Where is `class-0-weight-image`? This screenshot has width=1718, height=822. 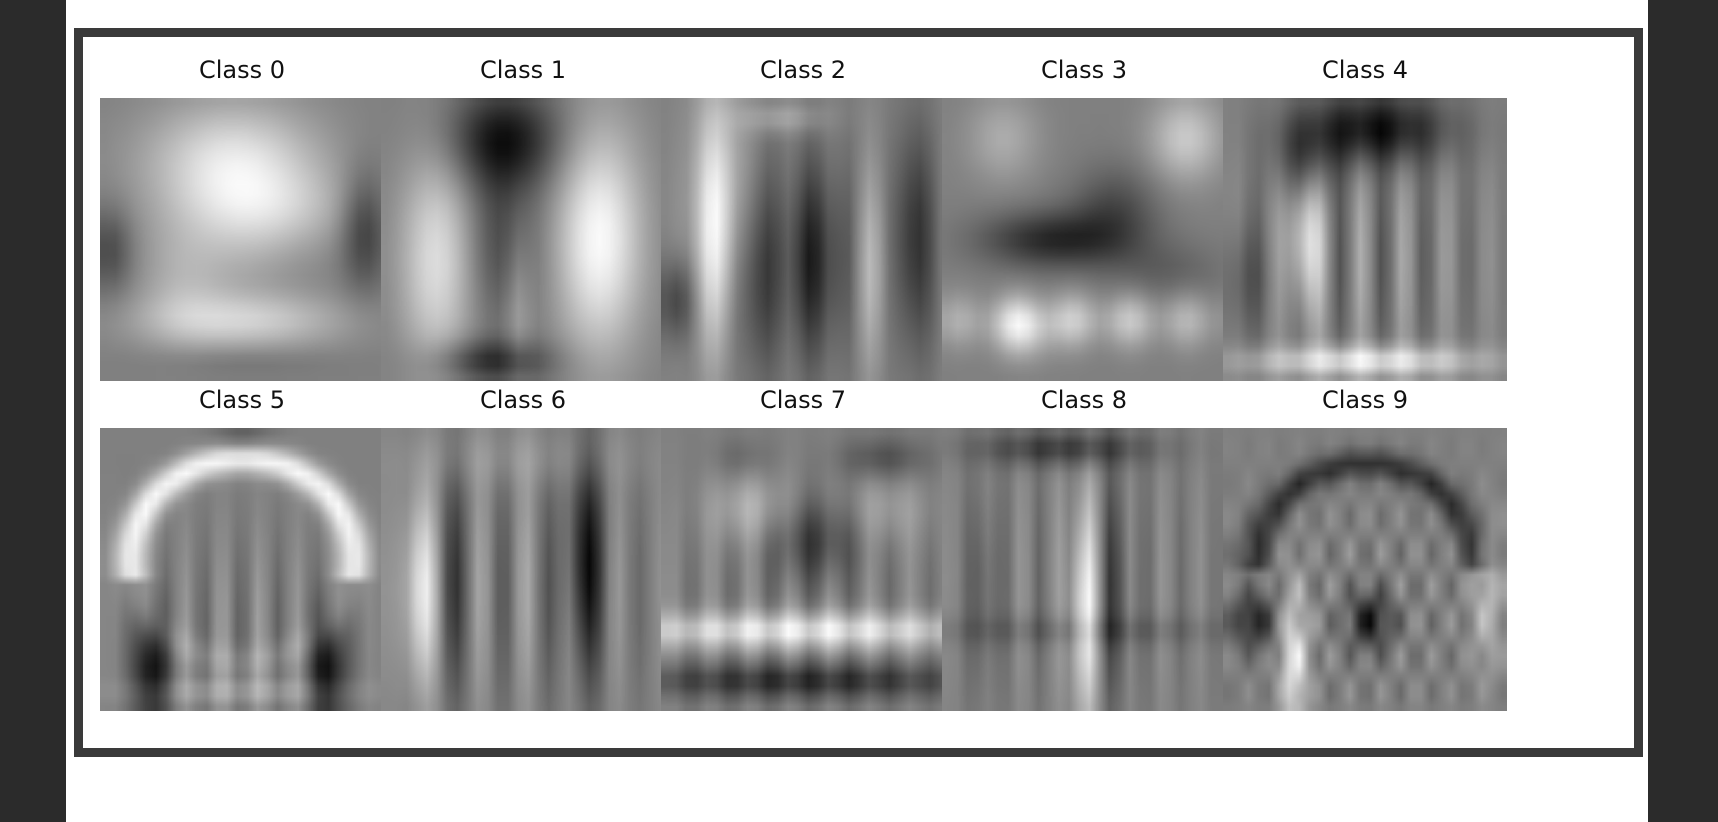 class-0-weight-image is located at coordinates (242, 239).